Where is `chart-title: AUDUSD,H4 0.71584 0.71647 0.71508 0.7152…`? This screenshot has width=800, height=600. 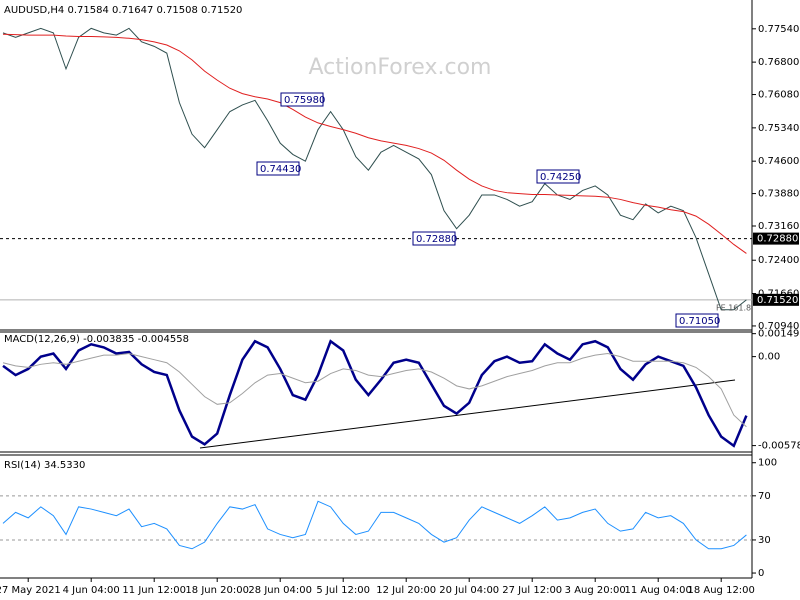 chart-title: AUDUSD,H4 0.71584 0.71647 0.71508 0.7152… is located at coordinates (123, 10).